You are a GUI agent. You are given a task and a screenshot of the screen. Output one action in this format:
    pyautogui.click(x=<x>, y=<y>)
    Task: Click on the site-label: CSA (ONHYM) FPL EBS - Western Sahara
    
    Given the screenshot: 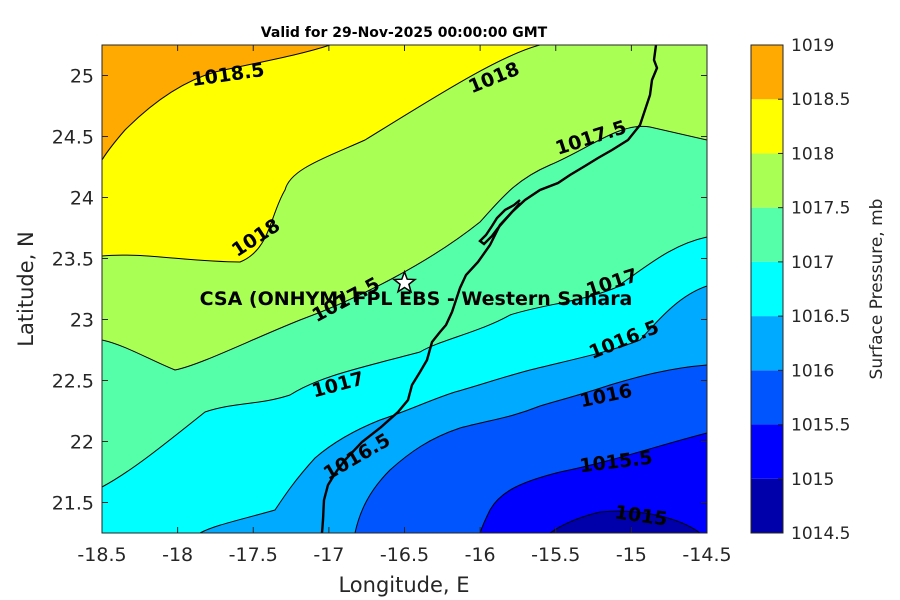 What is the action you would take?
    pyautogui.click(x=416, y=299)
    